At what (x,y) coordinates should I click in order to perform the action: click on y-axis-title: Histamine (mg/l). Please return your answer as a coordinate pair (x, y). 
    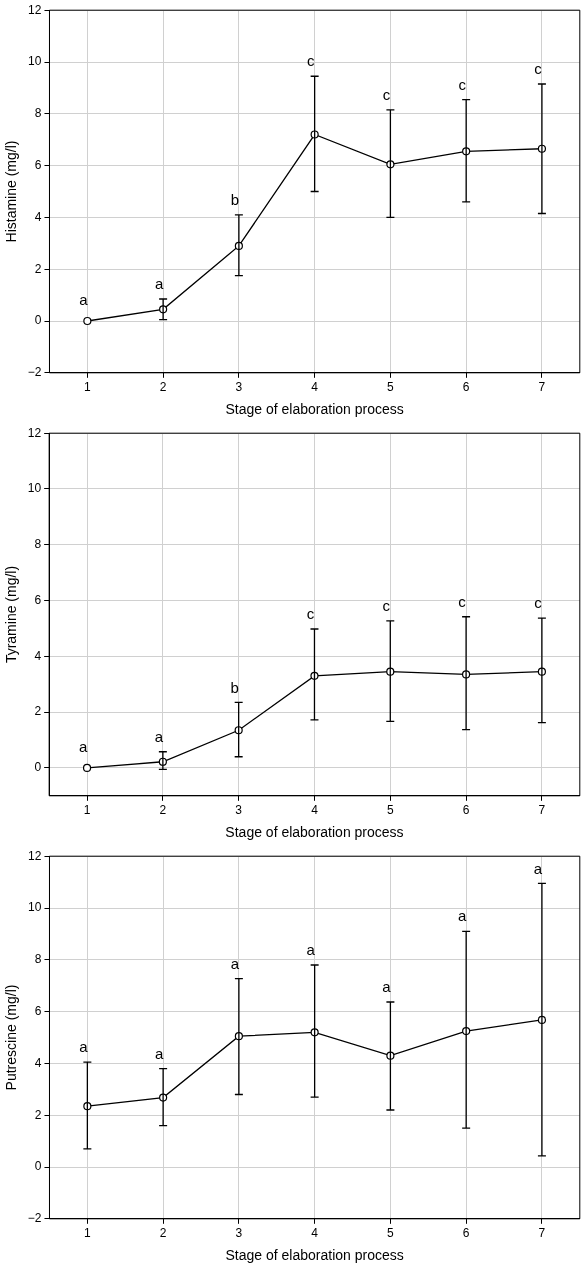
    Looking at the image, I should click on (11, 191).